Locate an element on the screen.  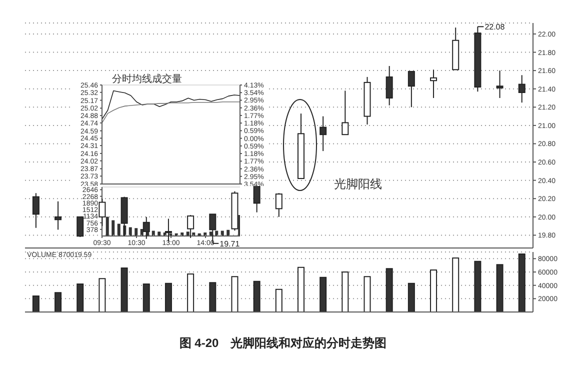
annotation: 19.71 is located at coordinates (230, 243).